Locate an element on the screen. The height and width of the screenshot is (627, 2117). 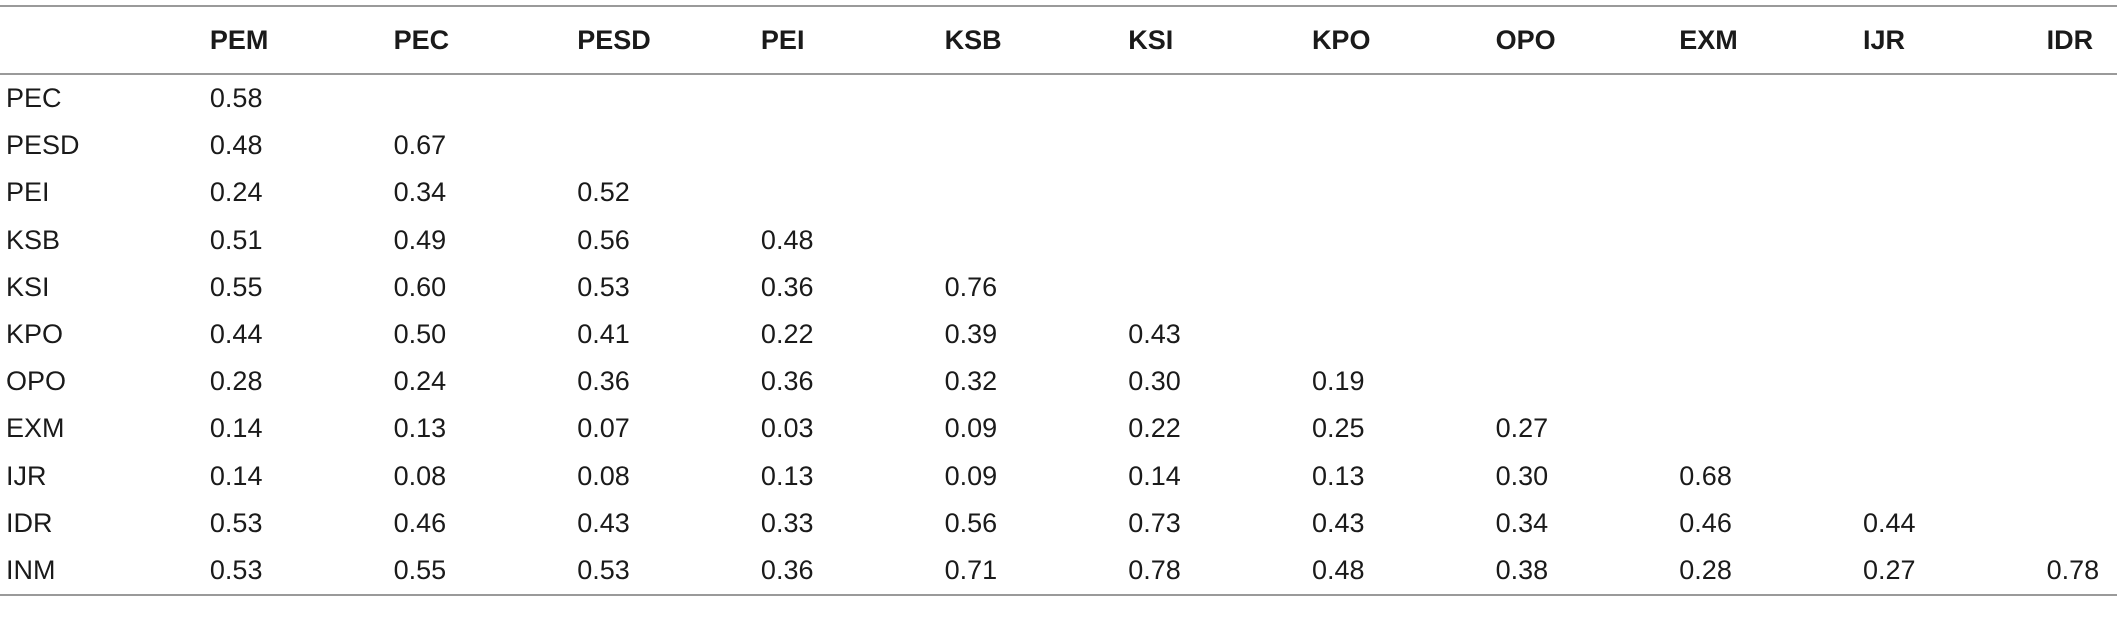
row-label: IDR is located at coordinates (29, 522).